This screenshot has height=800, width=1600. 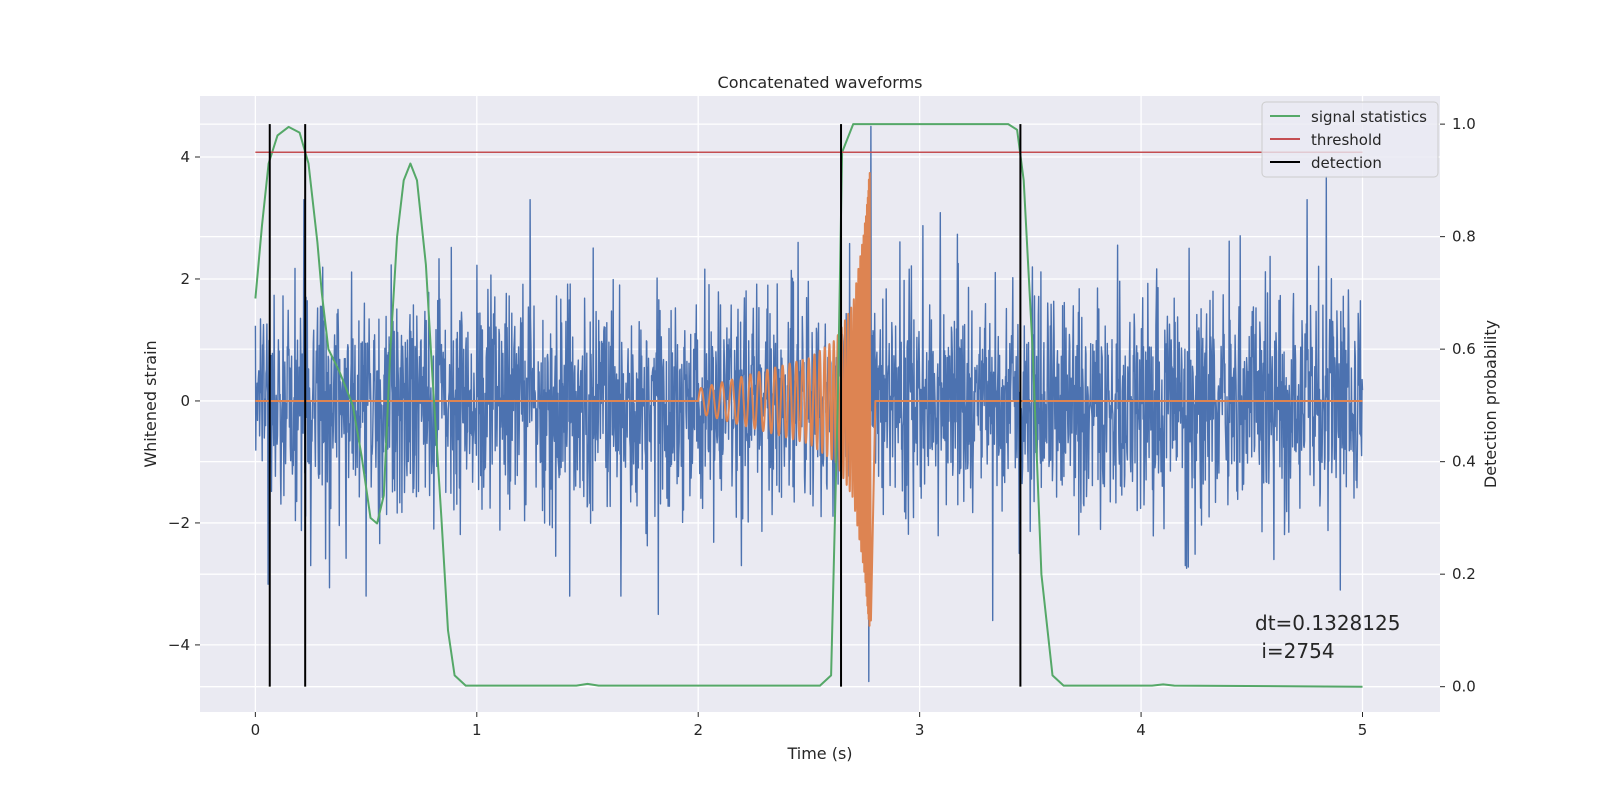 What do you see at coordinates (179, 523) in the screenshot?
I see `y-left-tick-label-1: −2` at bounding box center [179, 523].